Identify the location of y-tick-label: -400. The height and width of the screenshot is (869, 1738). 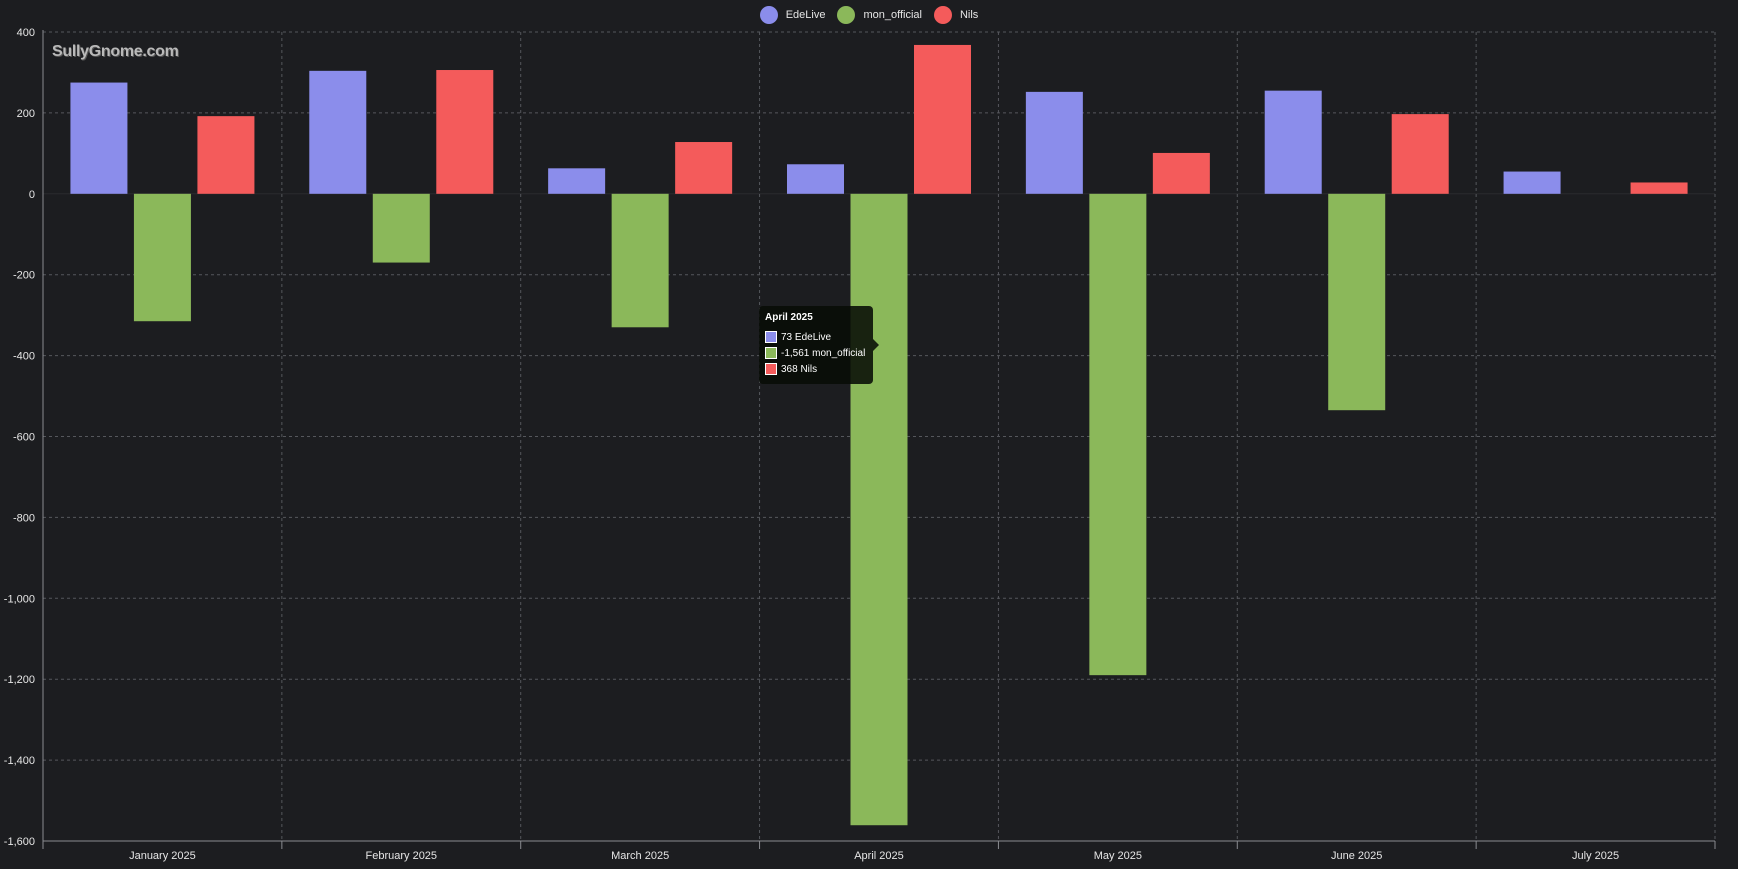
(24, 357).